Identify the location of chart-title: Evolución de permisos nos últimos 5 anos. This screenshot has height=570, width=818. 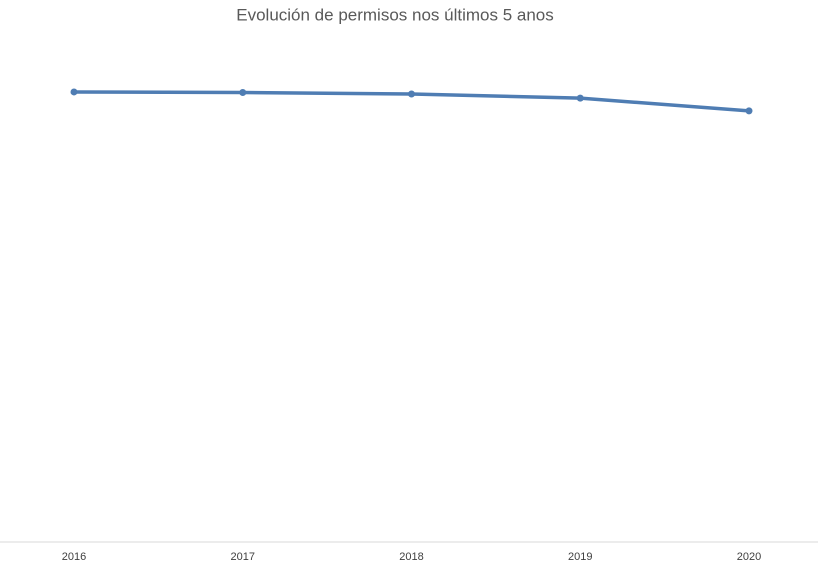
(395, 14).